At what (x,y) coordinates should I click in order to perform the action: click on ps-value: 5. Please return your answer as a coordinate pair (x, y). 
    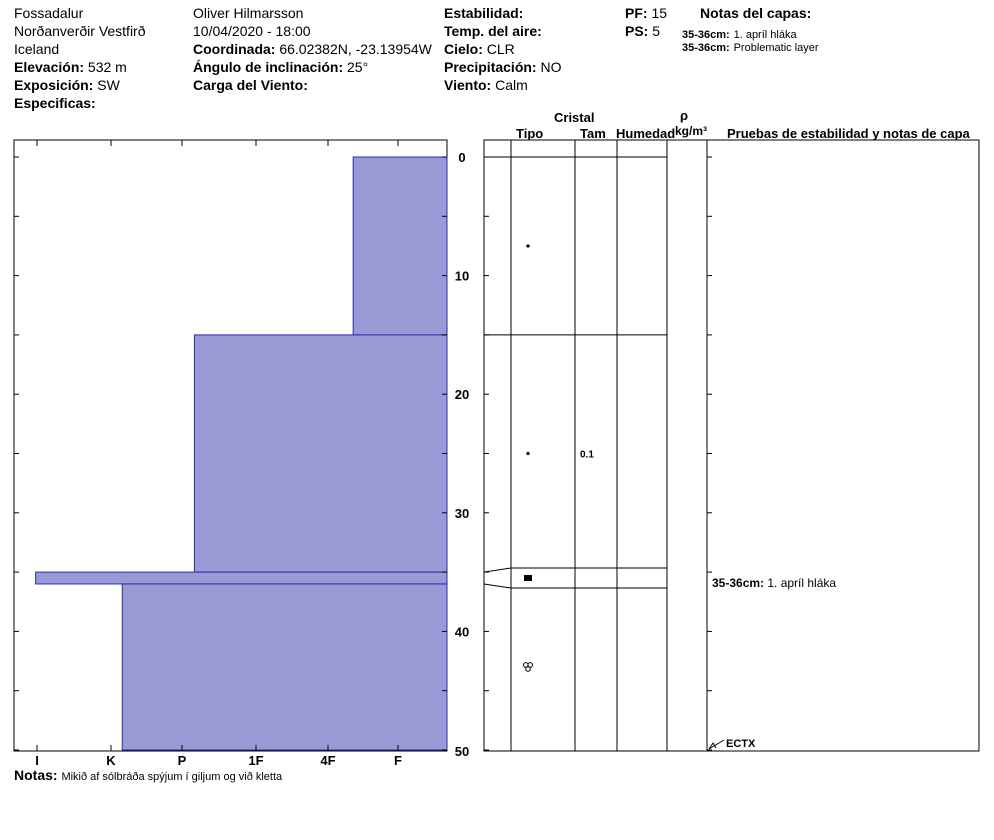
    Looking at the image, I should click on (656, 31).